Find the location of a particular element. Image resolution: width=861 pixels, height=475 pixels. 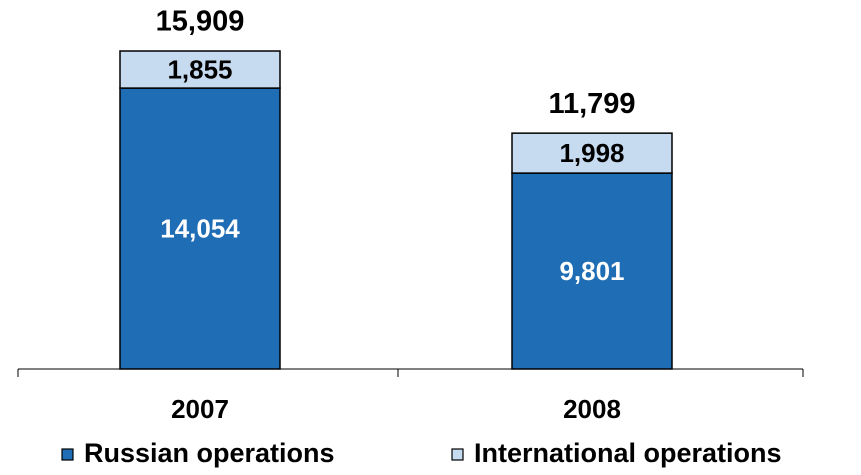

x-tick-label: 2007 is located at coordinates (200, 409).